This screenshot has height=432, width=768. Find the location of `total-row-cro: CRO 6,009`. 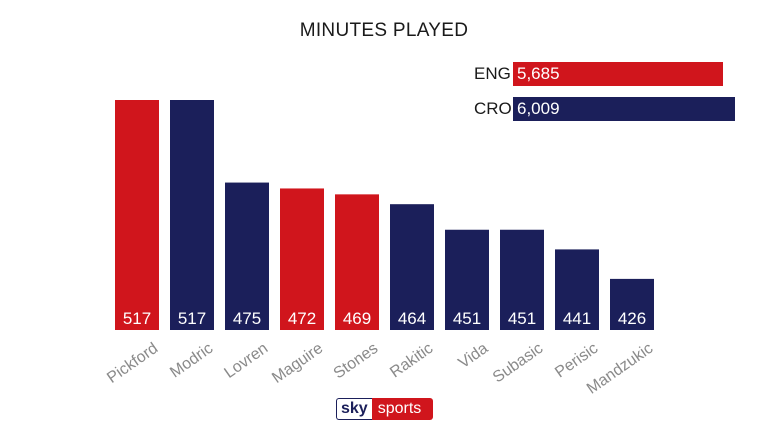

total-row-cro: CRO 6,009 is located at coordinates (604, 109).